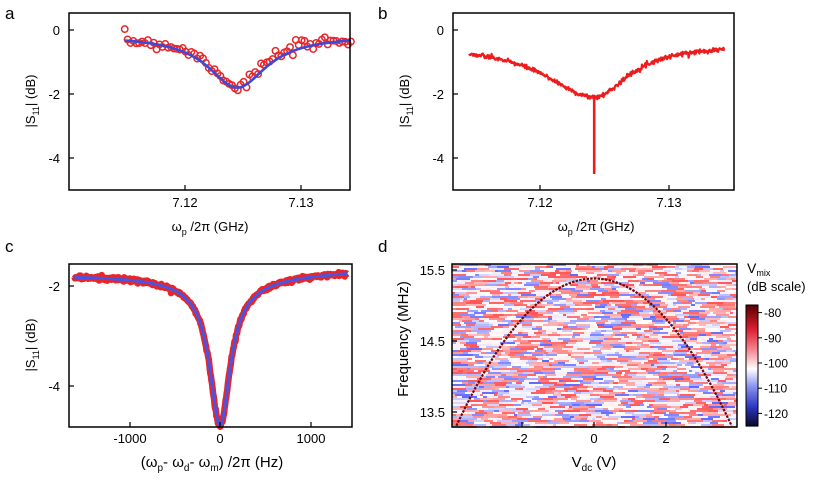 The height and width of the screenshot is (480, 817). What do you see at coordinates (210, 345) in the screenshot?
I see `panel-c-frame` at bounding box center [210, 345].